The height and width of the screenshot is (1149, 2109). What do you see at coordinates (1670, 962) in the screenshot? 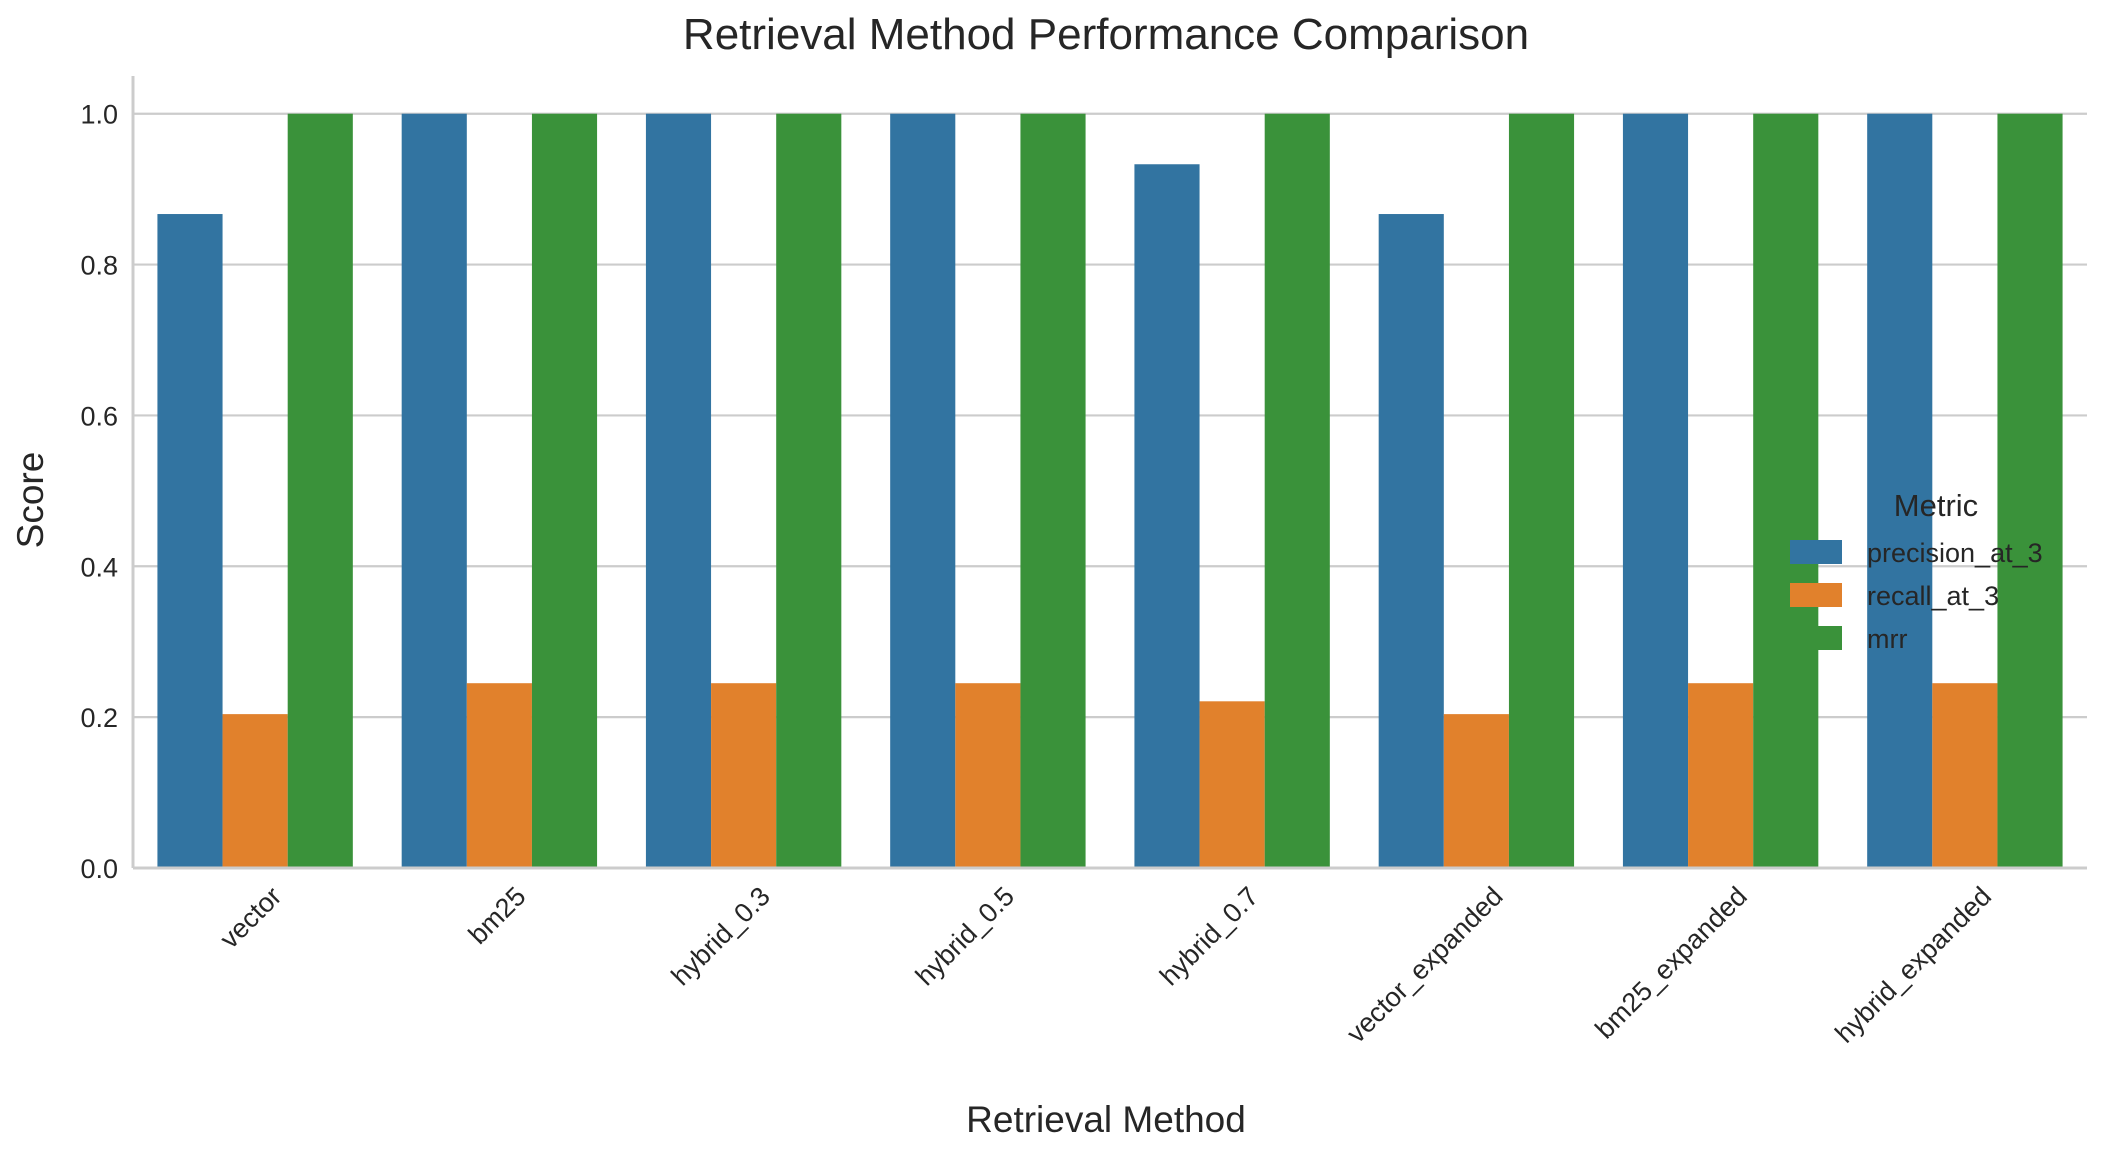
I see `x-tick-label: bm25_expanded` at bounding box center [1670, 962].